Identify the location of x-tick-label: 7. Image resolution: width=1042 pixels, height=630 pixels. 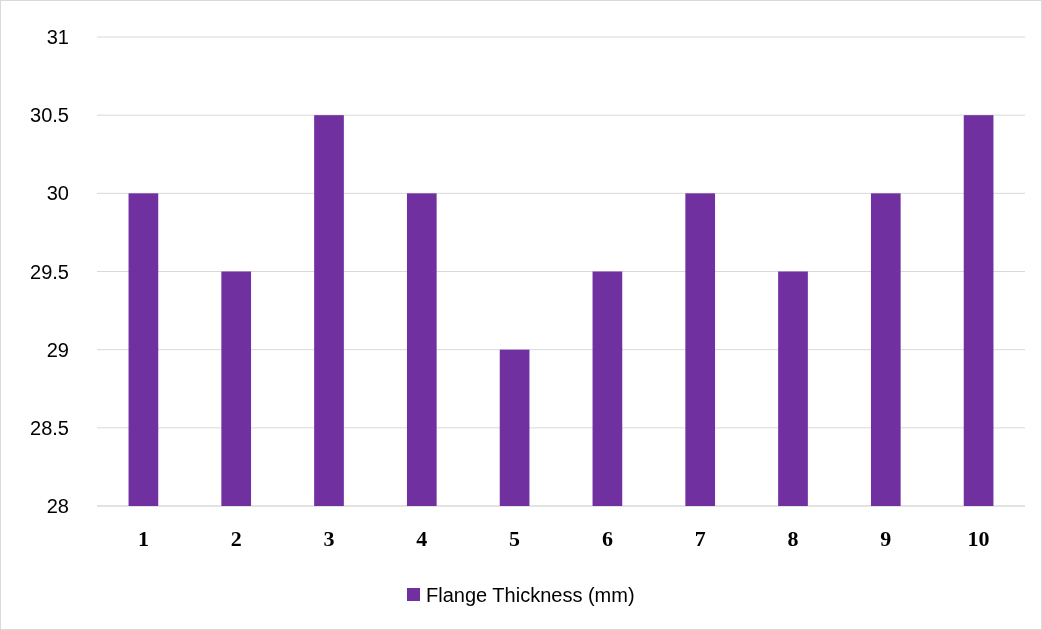
(700, 538).